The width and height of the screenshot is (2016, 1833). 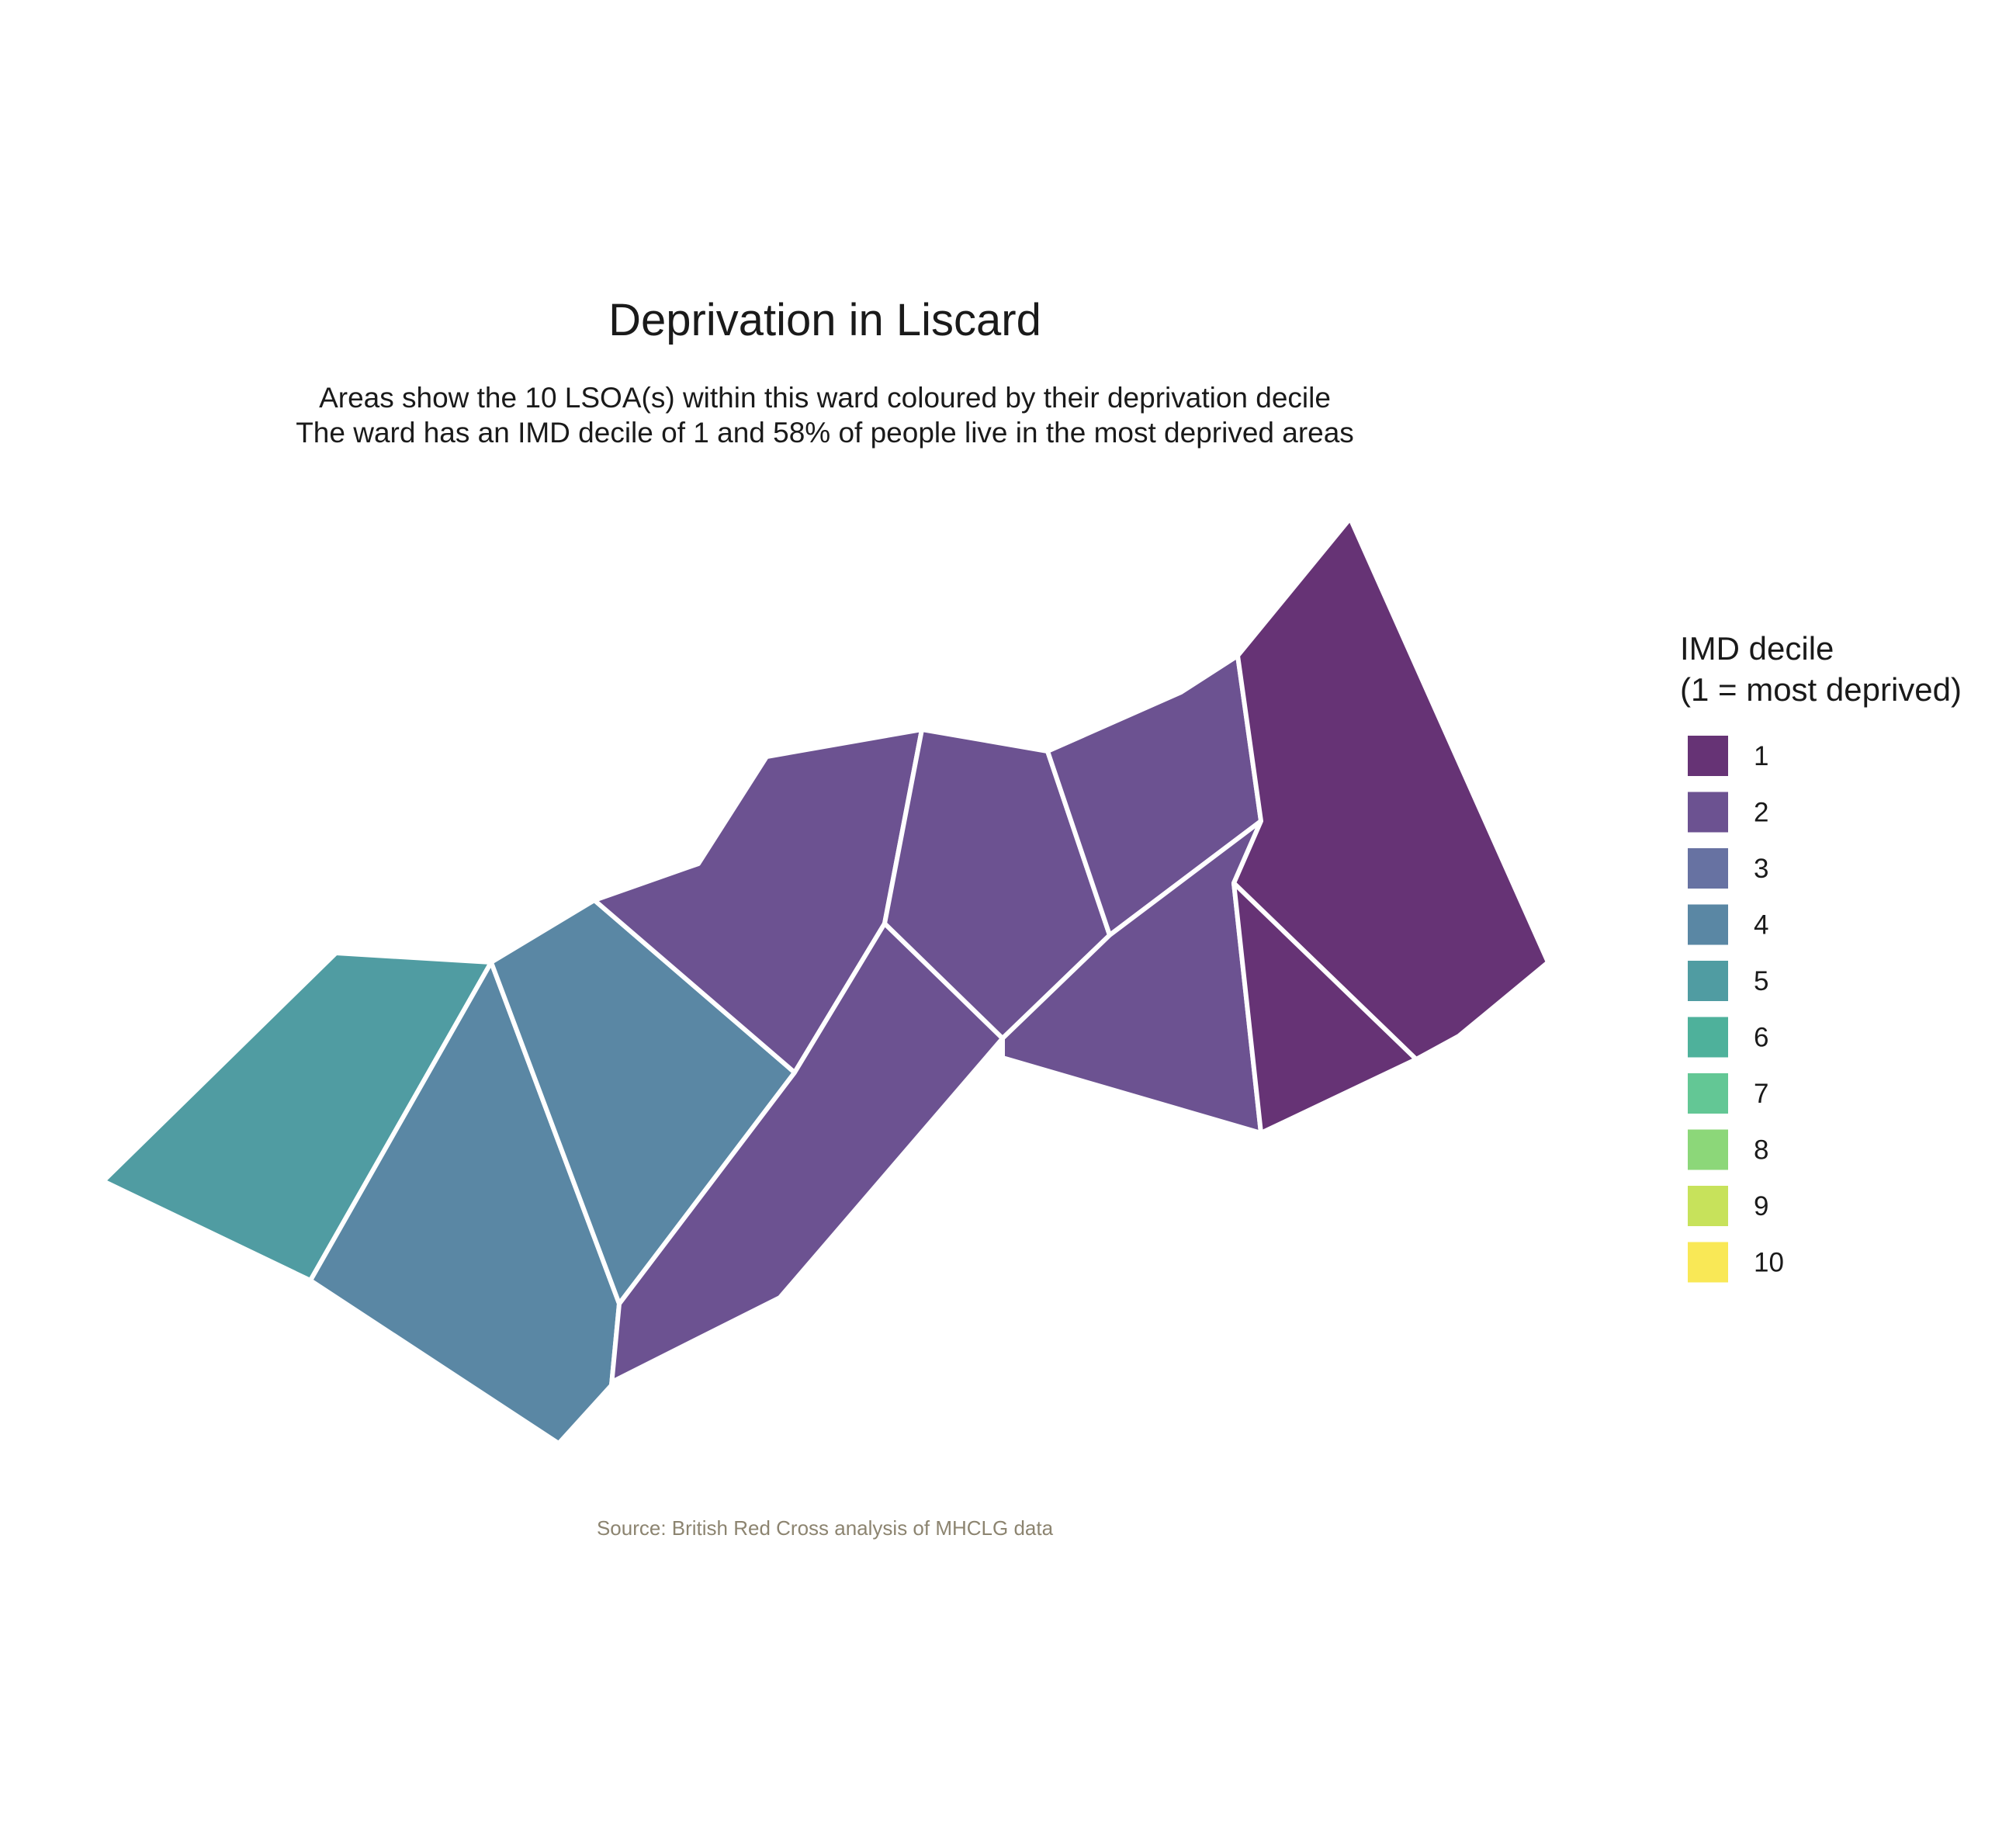 What do you see at coordinates (1761, 756) in the screenshot?
I see `legend-label-1: 1` at bounding box center [1761, 756].